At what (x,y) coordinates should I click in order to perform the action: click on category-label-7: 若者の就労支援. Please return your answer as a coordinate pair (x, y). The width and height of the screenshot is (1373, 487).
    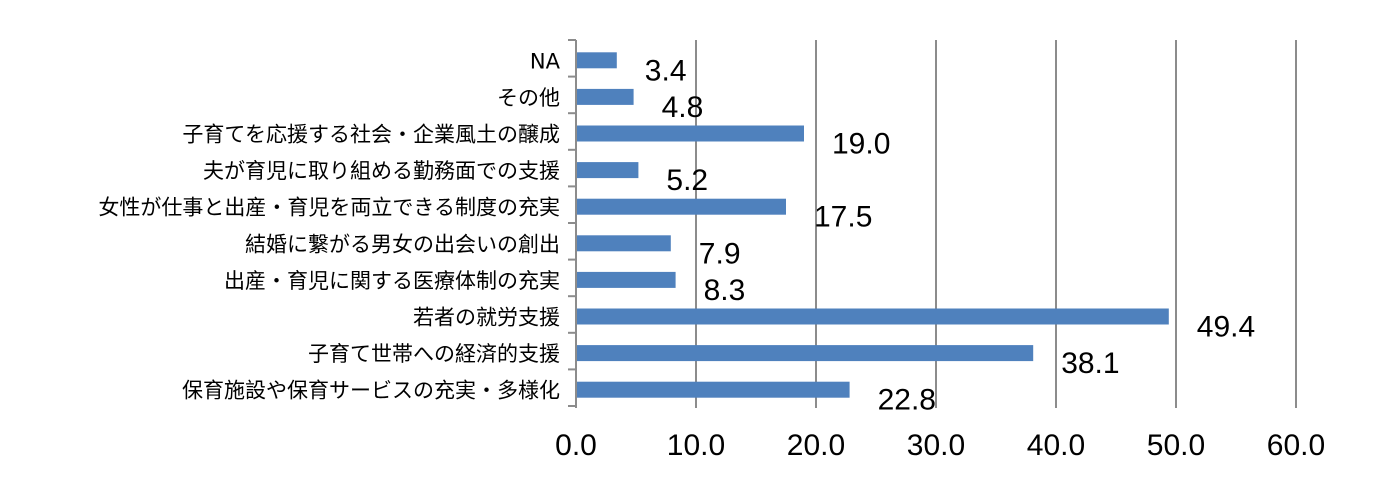
    Looking at the image, I should click on (486, 318).